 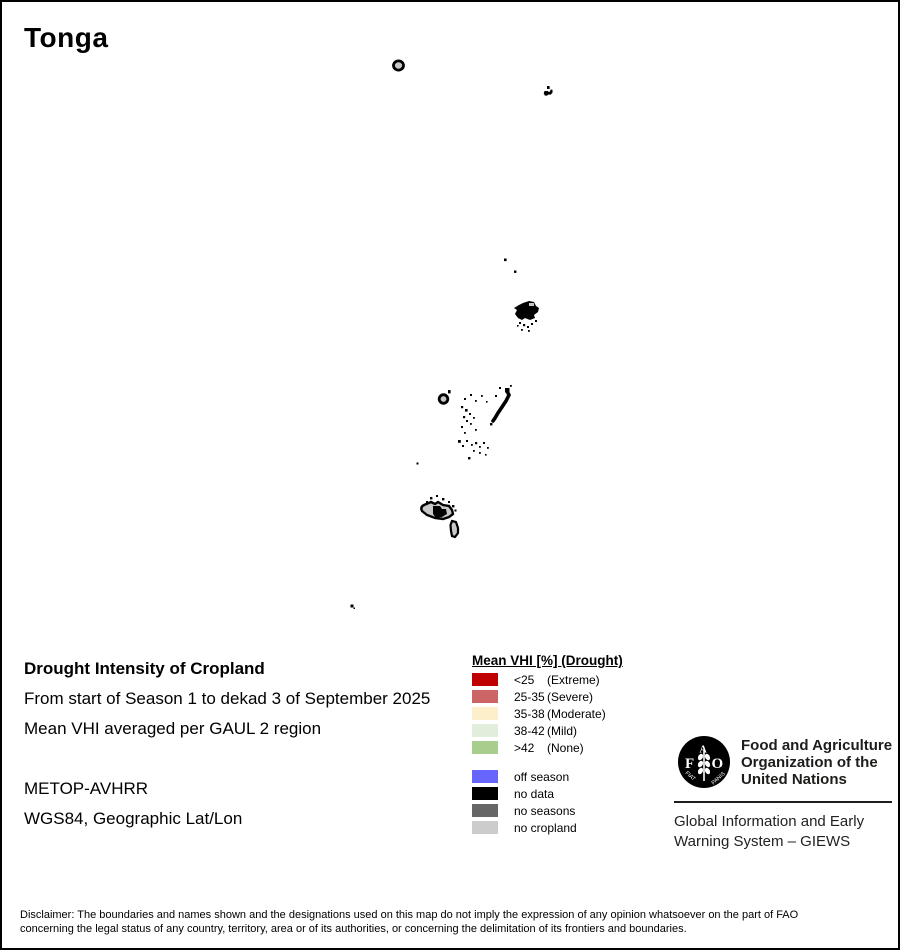 I want to click on legend-class-label: off season, so click(x=542, y=776).